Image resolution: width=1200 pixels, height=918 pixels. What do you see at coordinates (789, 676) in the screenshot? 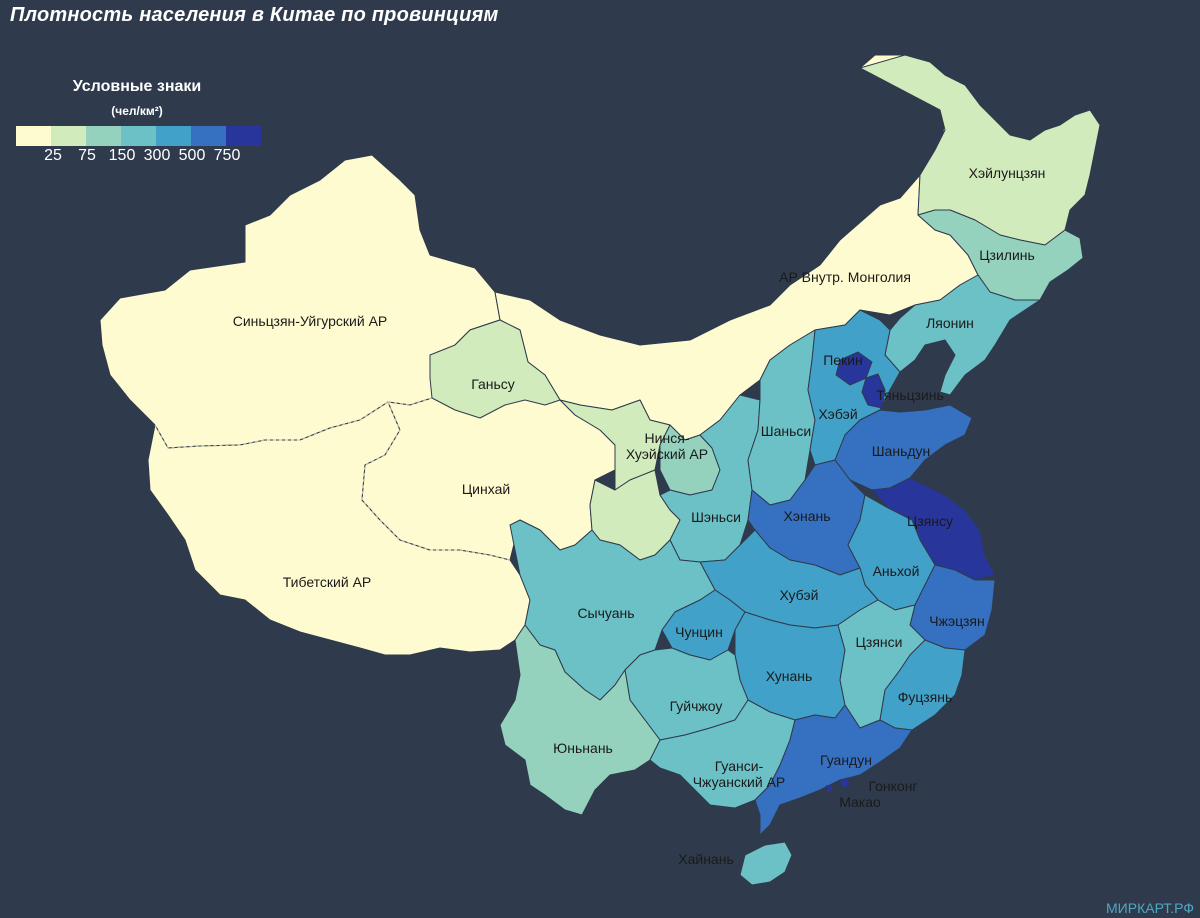
I see `label-hunan: Хунань` at bounding box center [789, 676].